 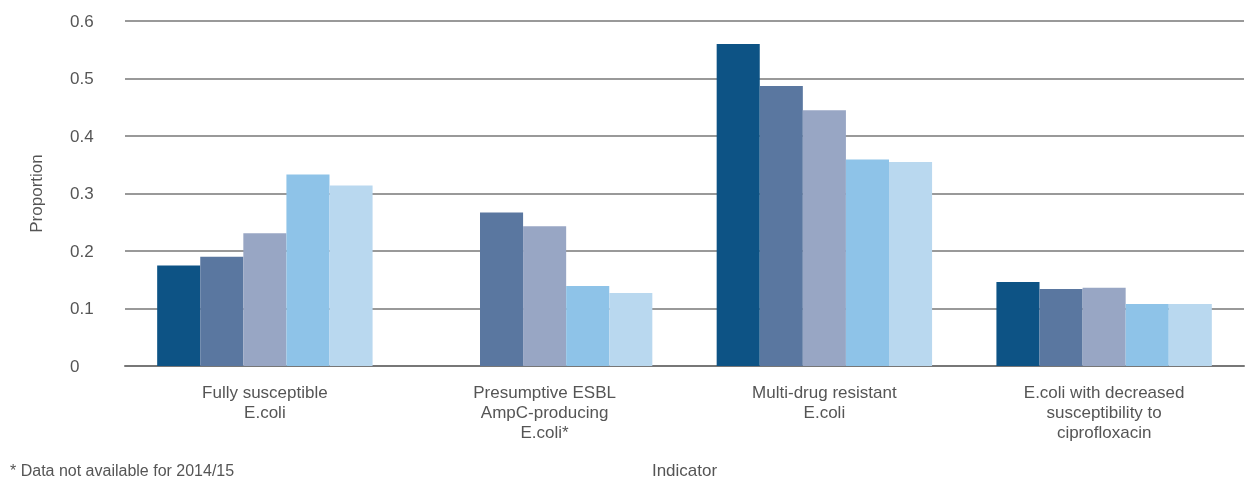 What do you see at coordinates (82, 193) in the screenshot?
I see `y-tick-label: 0.3` at bounding box center [82, 193].